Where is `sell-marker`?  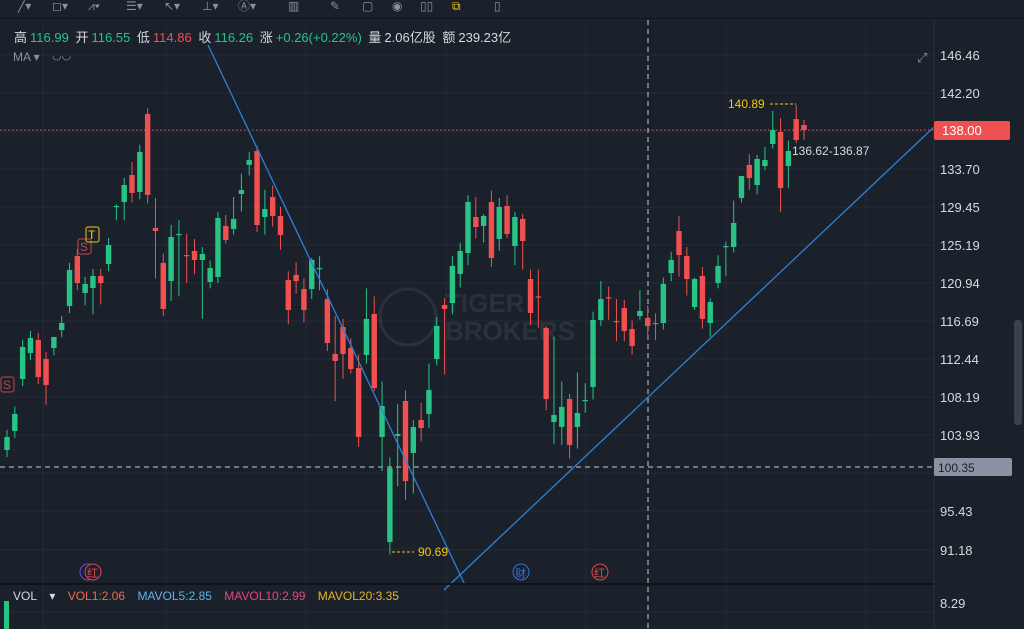
sell-marker is located at coordinates (7, 384).